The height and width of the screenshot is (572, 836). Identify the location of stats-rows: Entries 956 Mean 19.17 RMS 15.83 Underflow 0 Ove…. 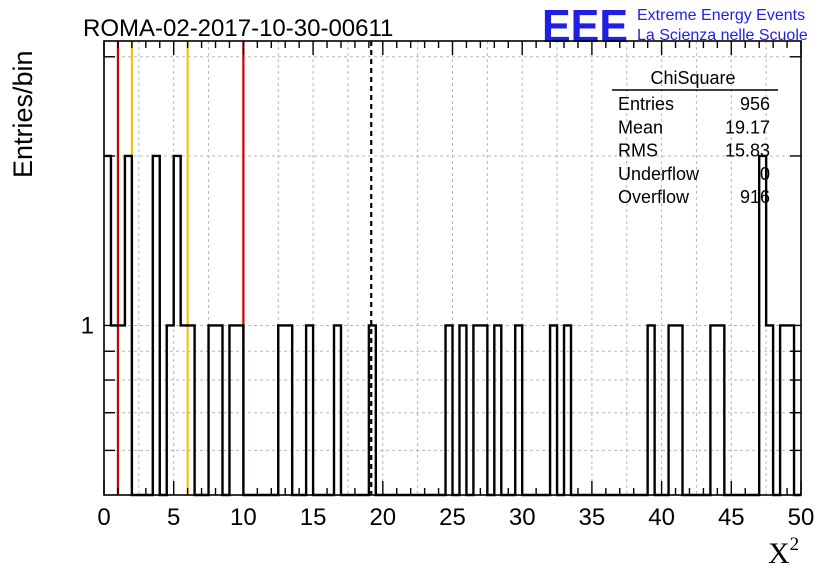
(694, 150).